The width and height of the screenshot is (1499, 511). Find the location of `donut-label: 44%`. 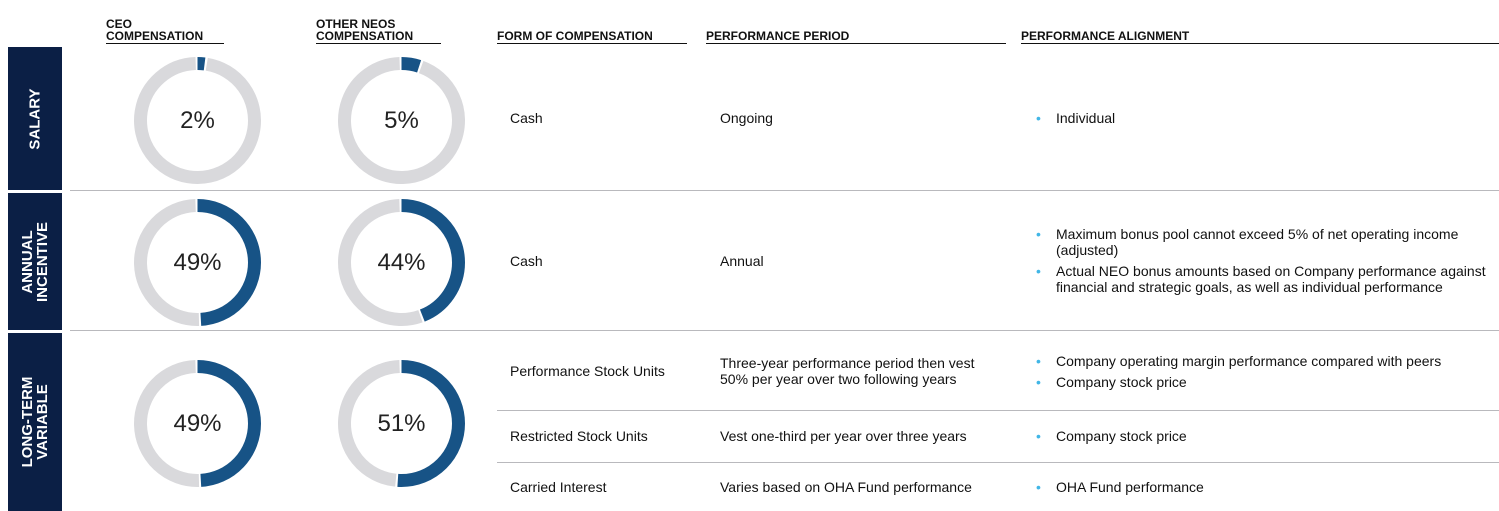

donut-label: 44% is located at coordinates (401, 262).